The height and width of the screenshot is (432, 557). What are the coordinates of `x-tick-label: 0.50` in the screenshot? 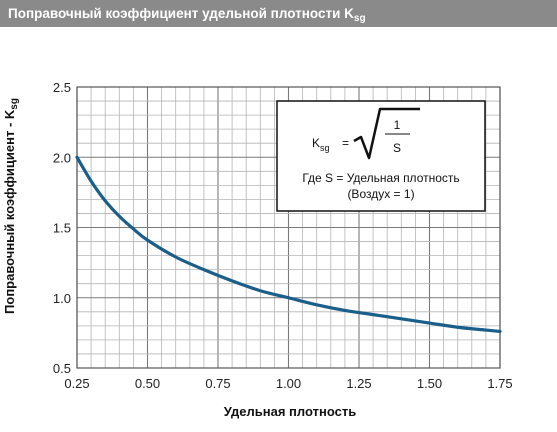 It's located at (147, 383).